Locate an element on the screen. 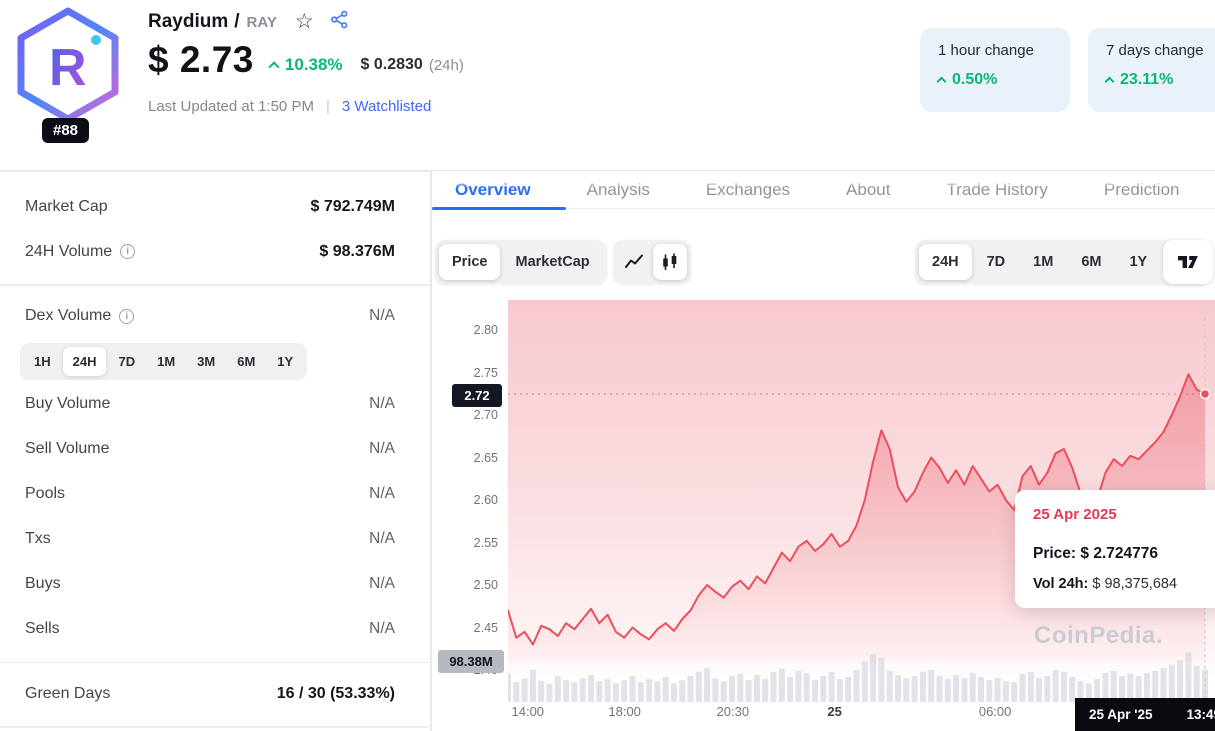 This screenshot has width=1215, height=731. tradingview-button is located at coordinates (1188, 262).